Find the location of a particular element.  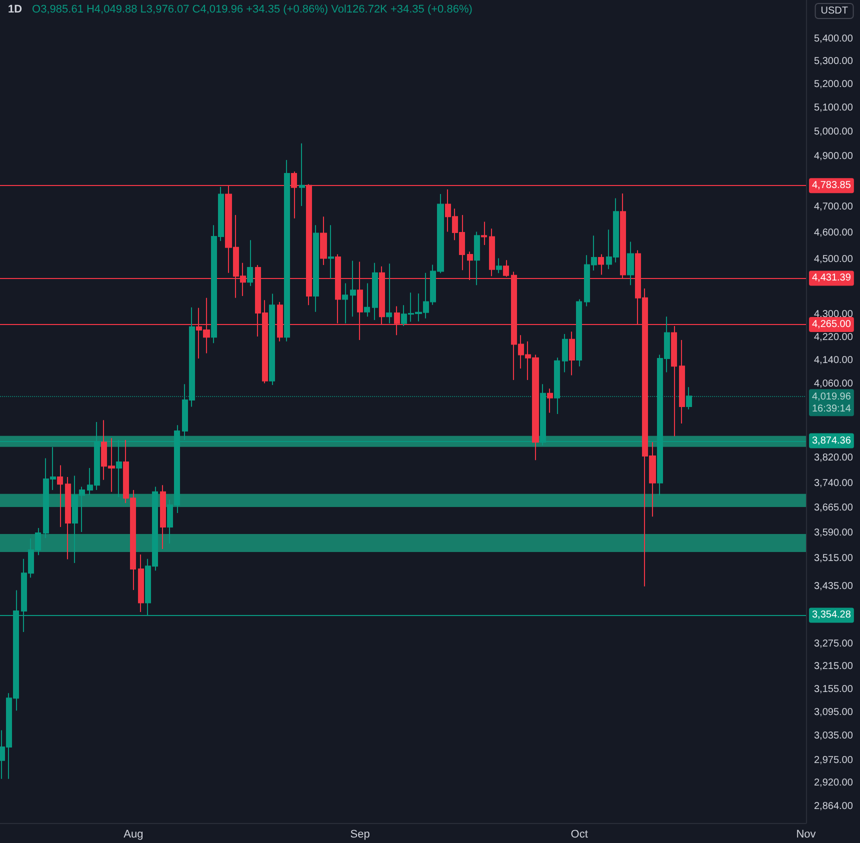

x-tick-label: Aug is located at coordinates (134, 834).